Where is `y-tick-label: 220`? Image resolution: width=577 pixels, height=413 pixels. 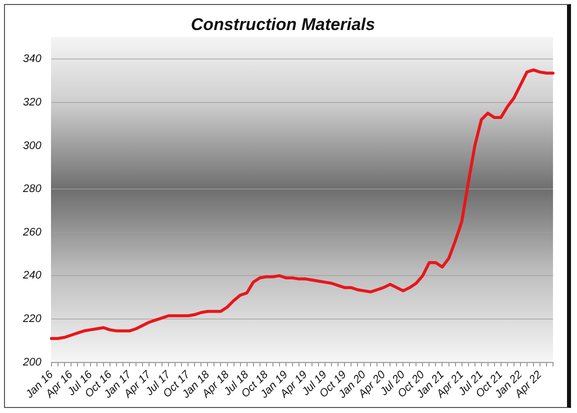
y-tick-label: 220 is located at coordinates (32, 319).